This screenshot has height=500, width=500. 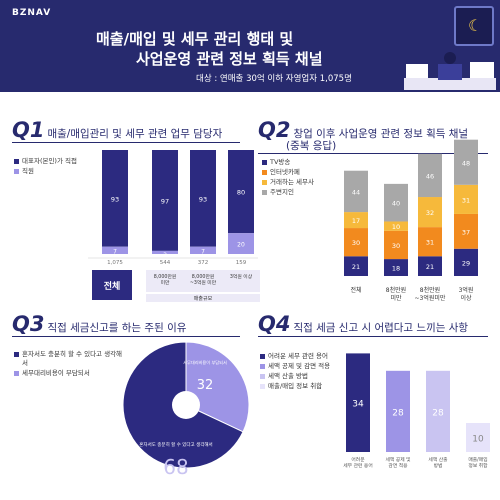 What do you see at coordinates (69, 359) in the screenshot?
I see `legend-item: 혼자서도 충분히 할 수 있다고 생각해서` at bounding box center [69, 359].